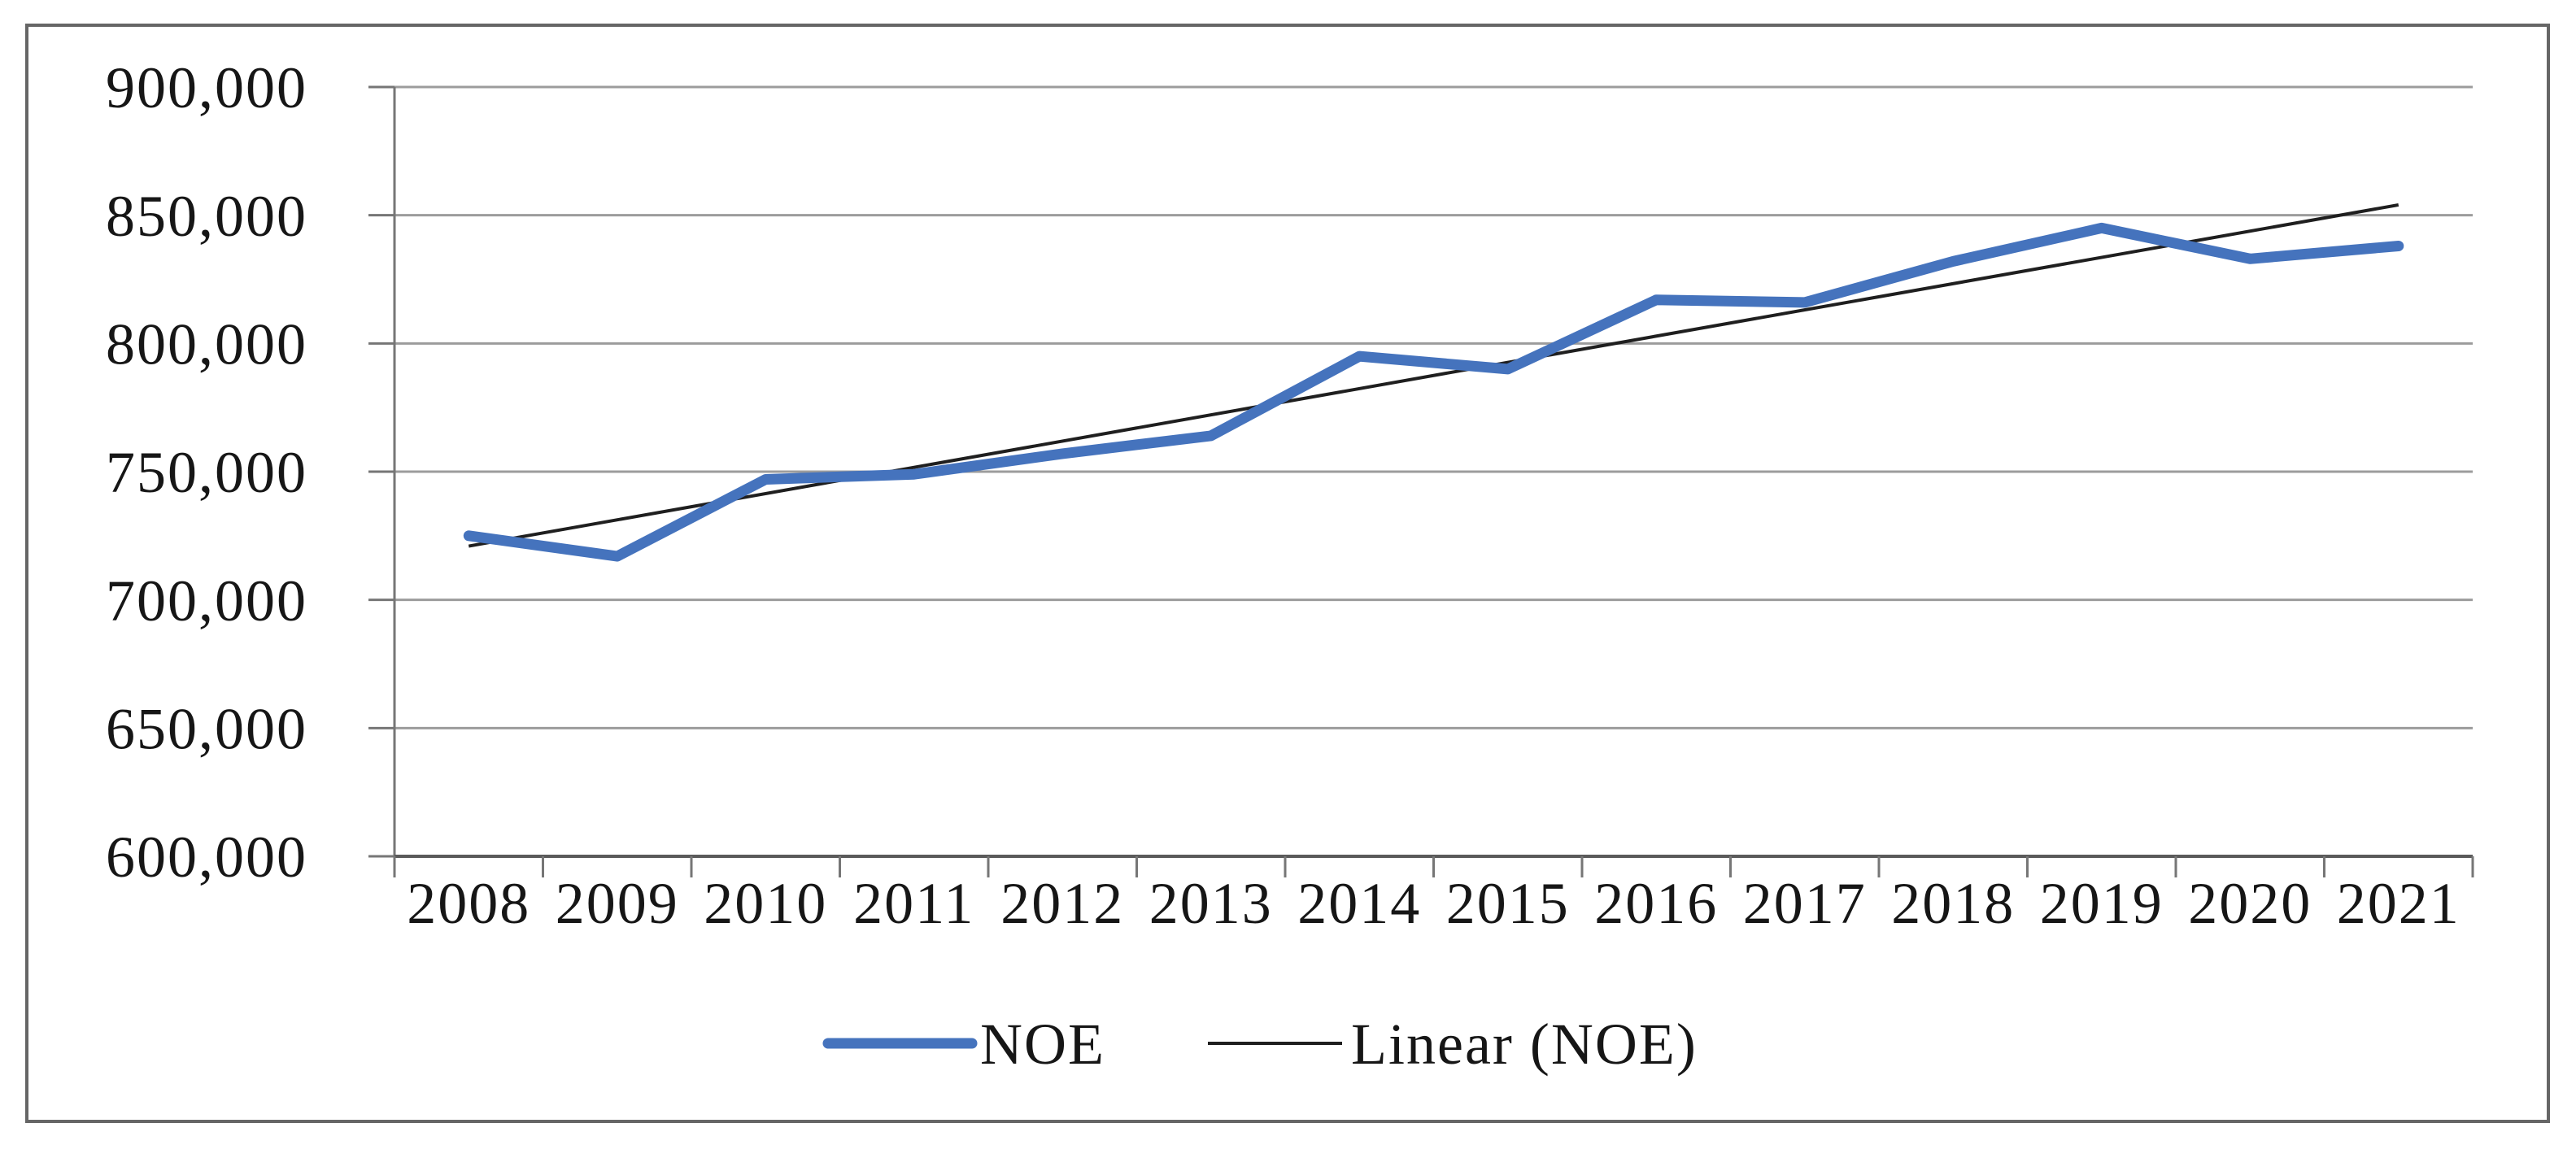  Describe the element at coordinates (617, 903) in the screenshot. I see `x-axis-tick-label: 2009` at that location.